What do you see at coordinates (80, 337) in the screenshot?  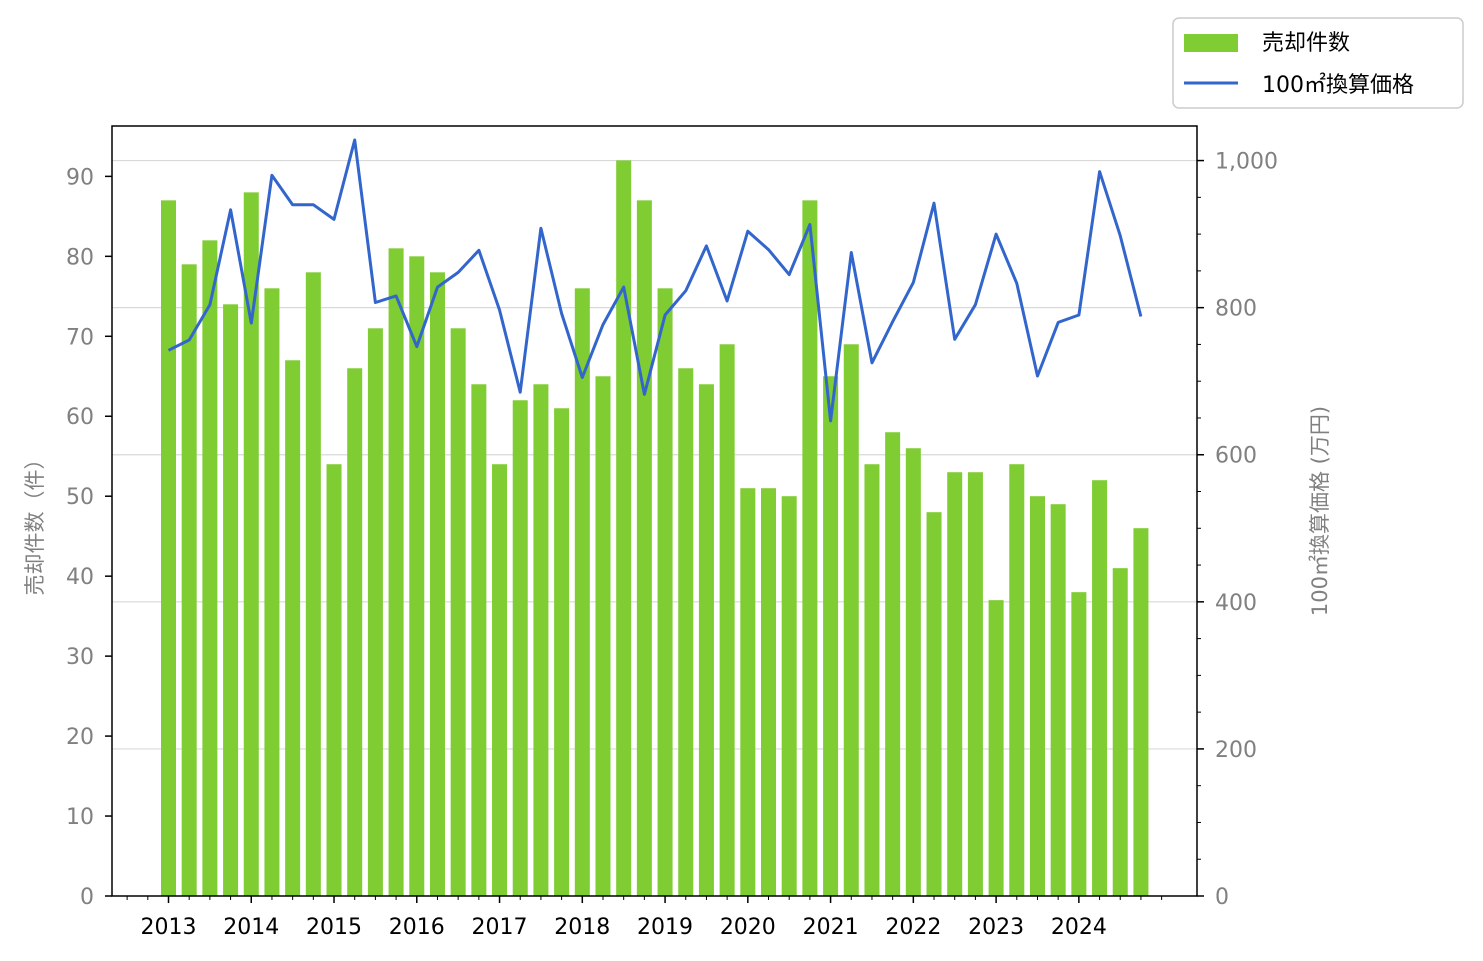 I see `left-tick-label: 70` at bounding box center [80, 337].